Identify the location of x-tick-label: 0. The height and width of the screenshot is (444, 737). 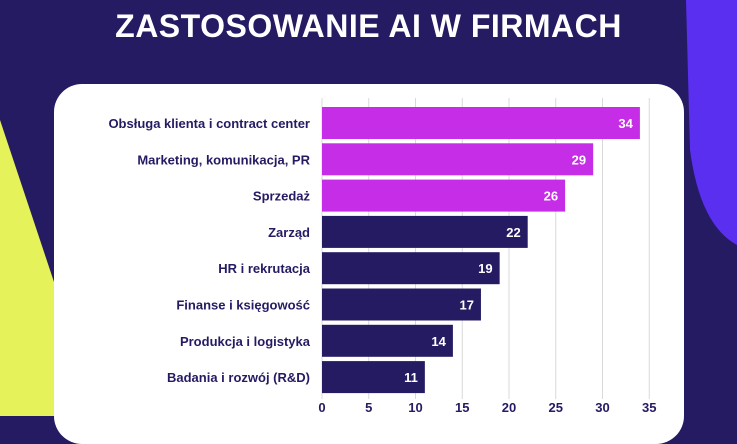
(321, 407).